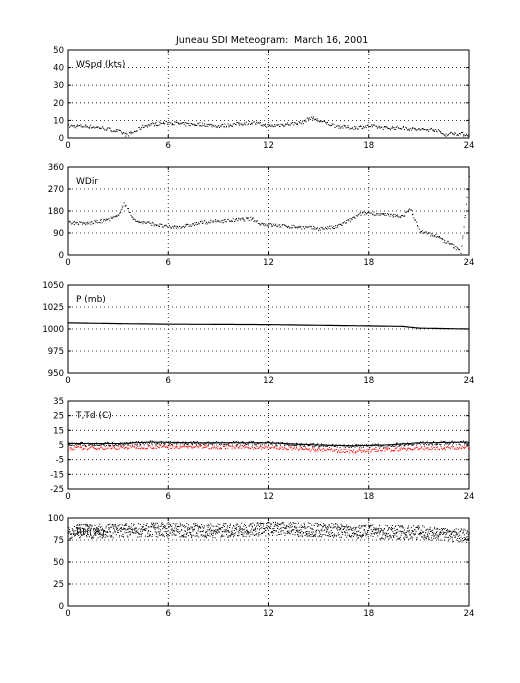  Describe the element at coordinates (331, 40) in the screenshot. I see `chart-title-date: March 16, 2001` at that location.